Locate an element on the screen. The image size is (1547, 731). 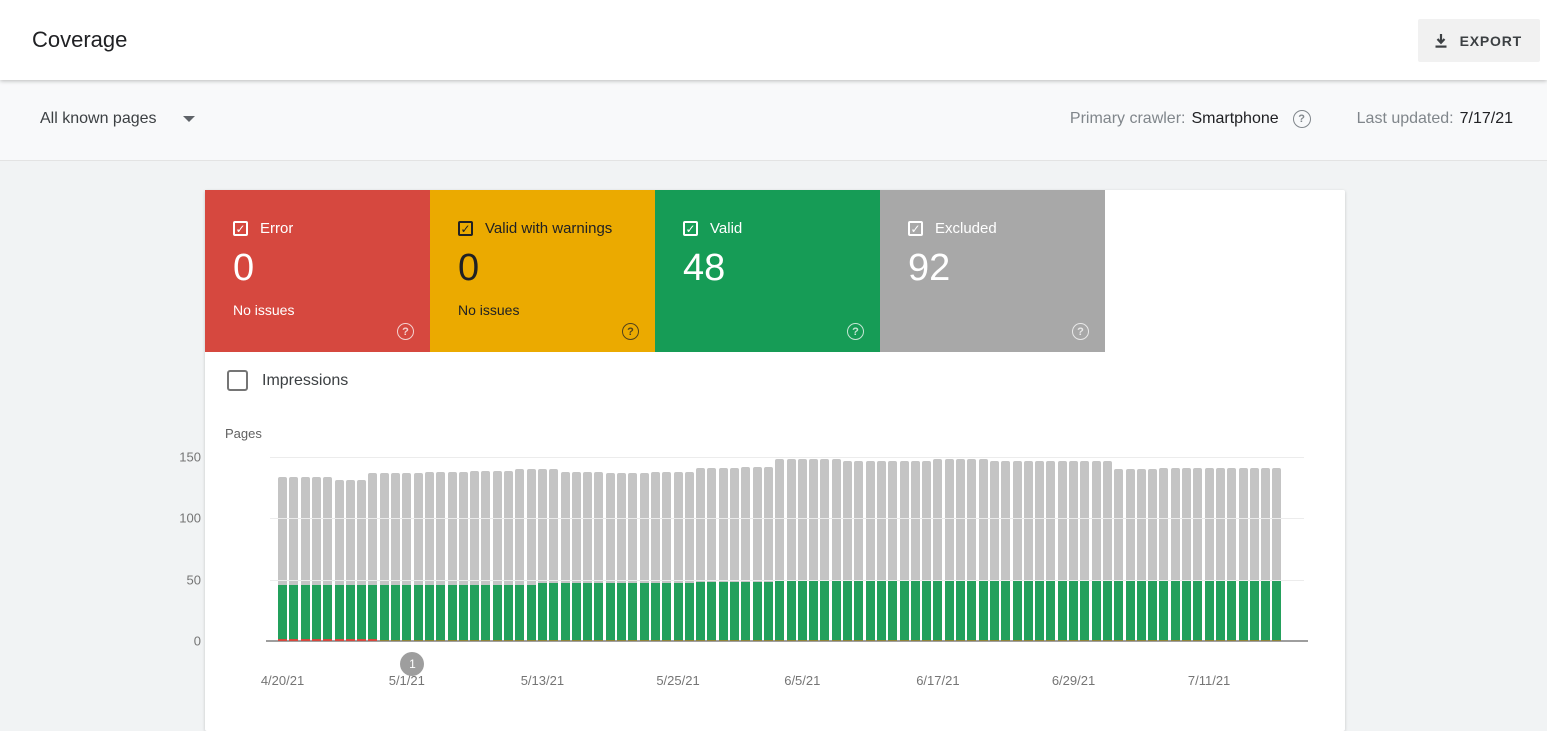
impressions-toggle: Impressions is located at coordinates (287, 380).